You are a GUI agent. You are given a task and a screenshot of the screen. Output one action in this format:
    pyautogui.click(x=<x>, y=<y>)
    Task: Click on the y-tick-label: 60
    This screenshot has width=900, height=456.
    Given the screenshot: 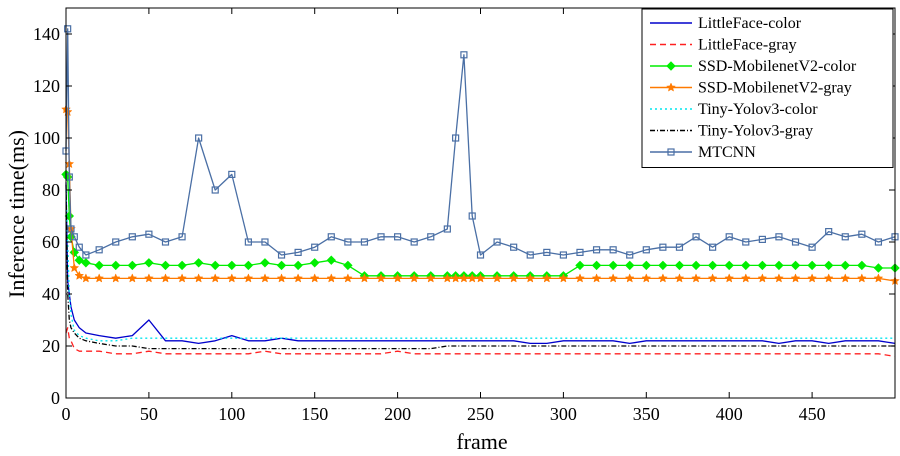 What is the action you would take?
    pyautogui.click(x=51, y=242)
    